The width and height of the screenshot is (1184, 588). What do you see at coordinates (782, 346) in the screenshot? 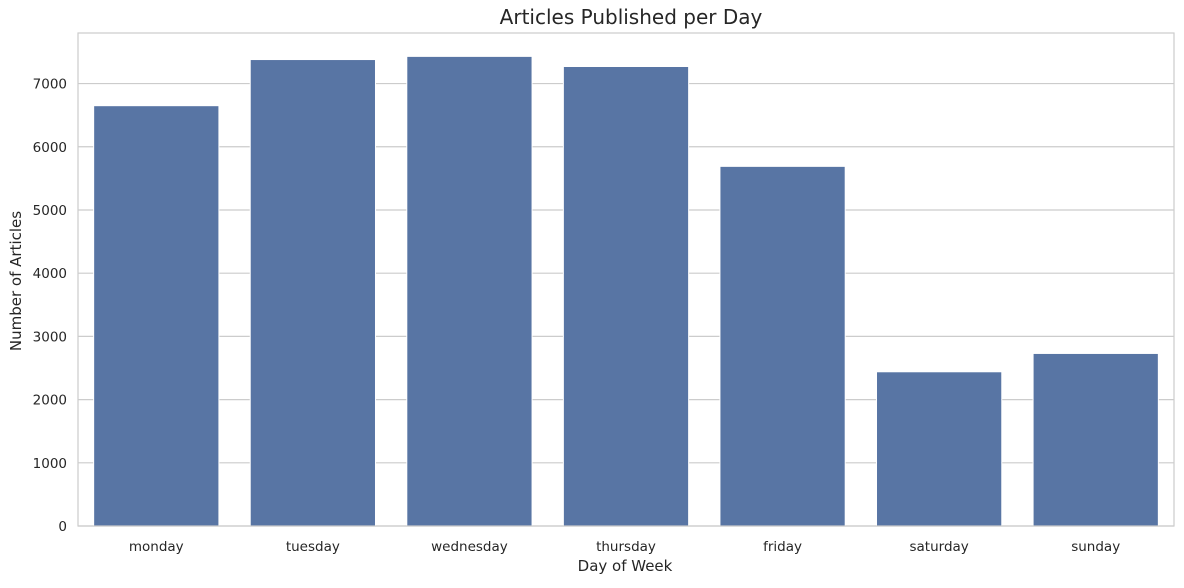
I see `bar-friday` at bounding box center [782, 346].